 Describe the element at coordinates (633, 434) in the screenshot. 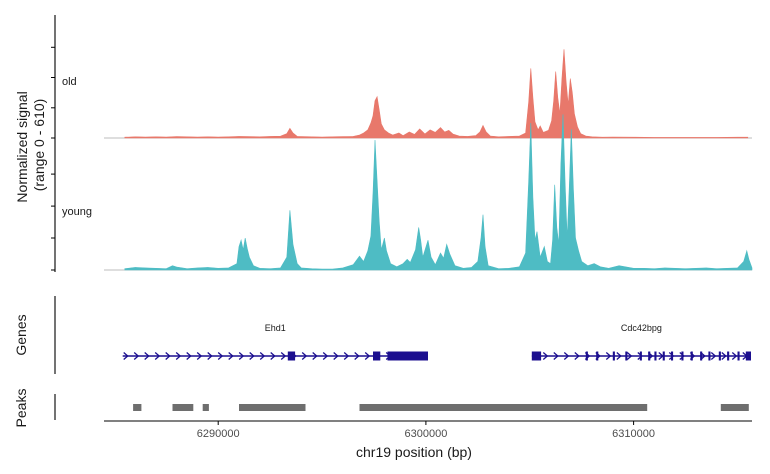

I see `x-tick-label: 6310000` at that location.